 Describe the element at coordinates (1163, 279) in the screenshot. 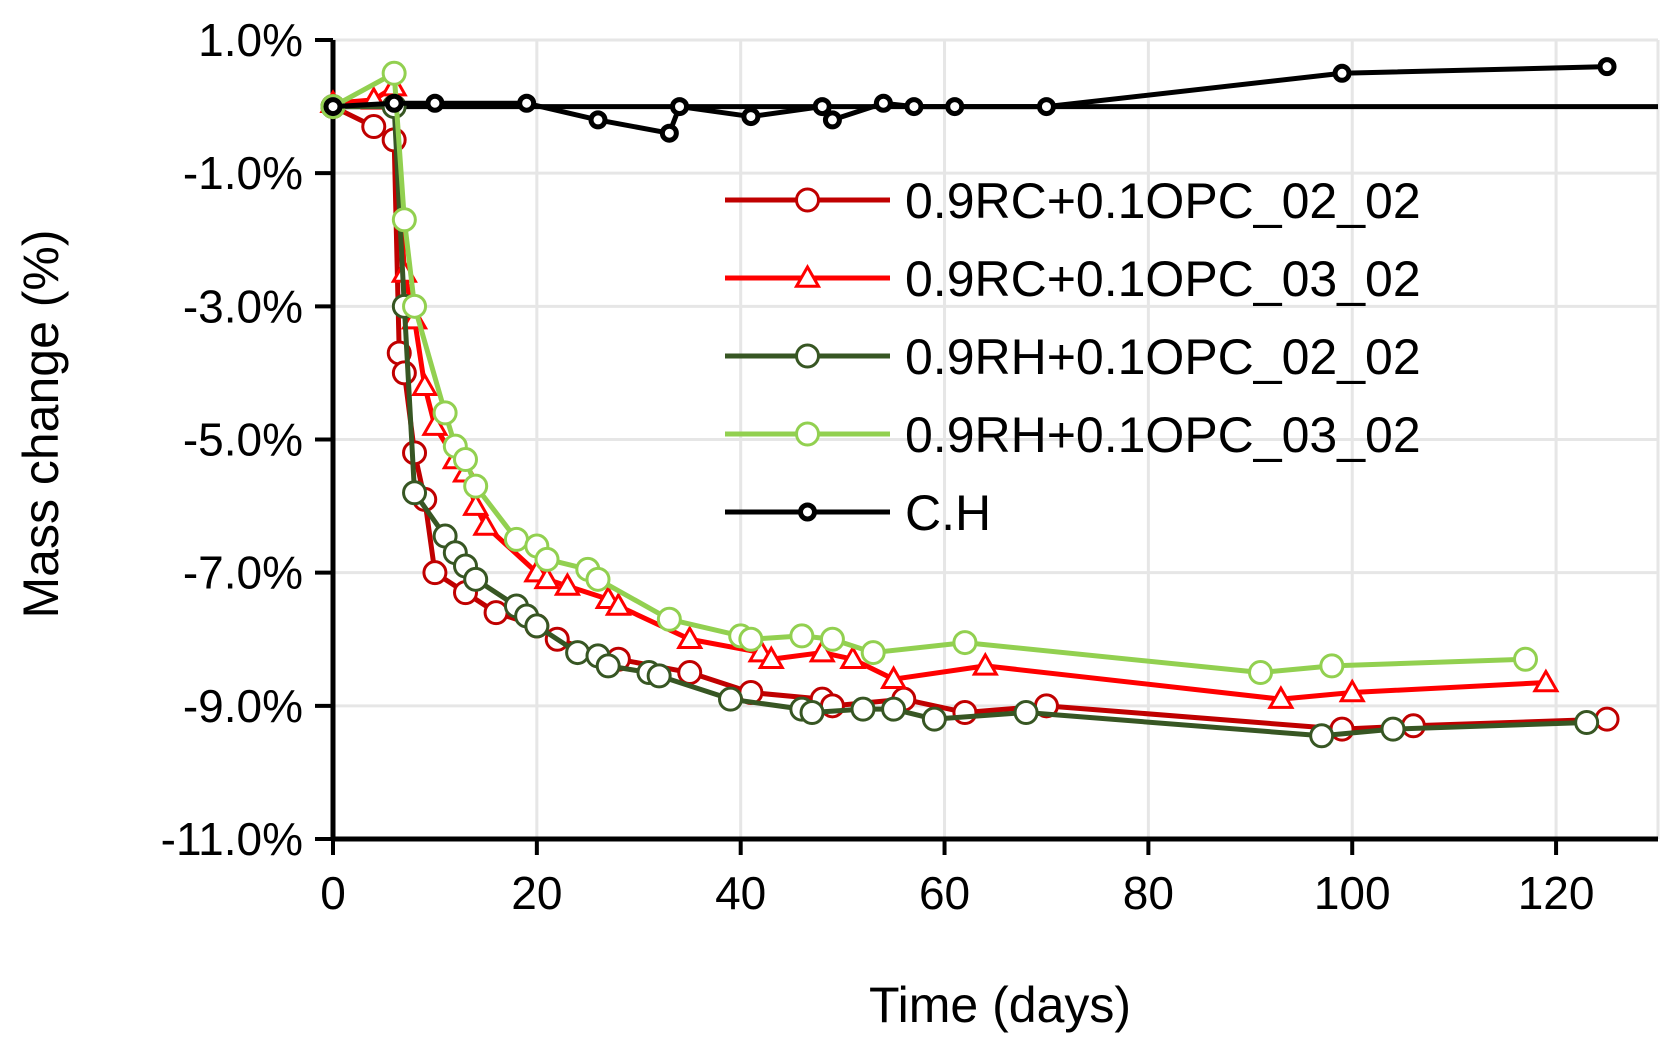

I see `legend-label: 0.9RC+0.1OPC_03_02` at that location.